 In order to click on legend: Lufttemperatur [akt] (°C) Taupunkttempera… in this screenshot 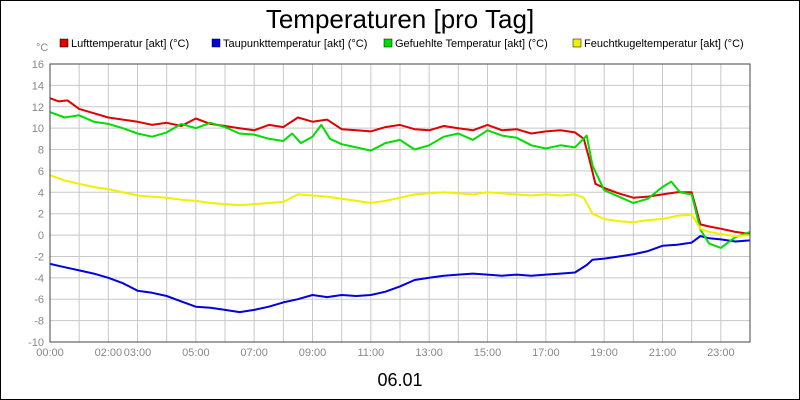, I will do `click(401, 44)`.